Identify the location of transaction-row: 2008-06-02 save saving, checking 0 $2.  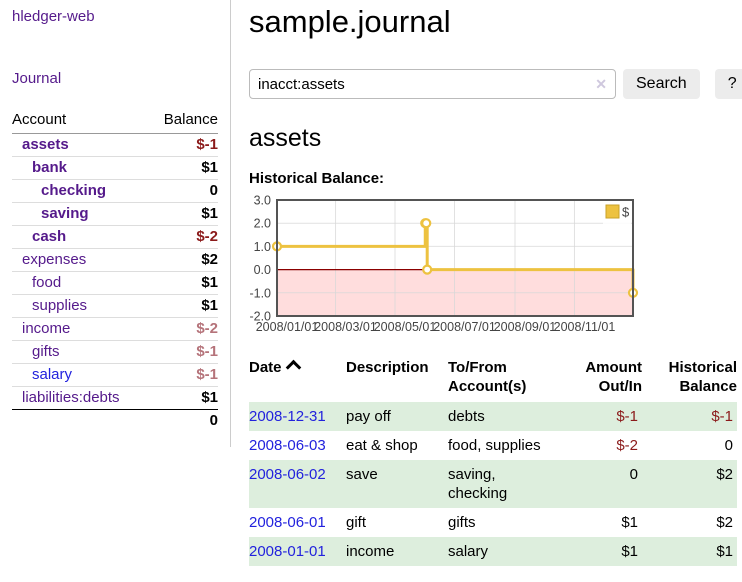
(493, 484).